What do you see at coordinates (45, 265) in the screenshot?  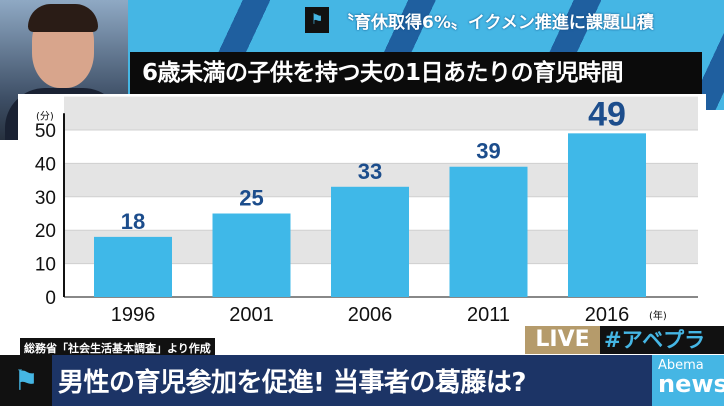 I see `y-tick-label: 10` at bounding box center [45, 265].